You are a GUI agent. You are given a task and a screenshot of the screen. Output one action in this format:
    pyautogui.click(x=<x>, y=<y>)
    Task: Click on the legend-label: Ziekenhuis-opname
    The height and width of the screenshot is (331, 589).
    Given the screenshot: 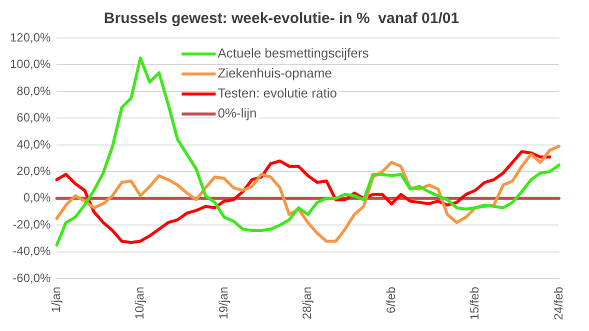 What is the action you would take?
    pyautogui.click(x=275, y=73)
    